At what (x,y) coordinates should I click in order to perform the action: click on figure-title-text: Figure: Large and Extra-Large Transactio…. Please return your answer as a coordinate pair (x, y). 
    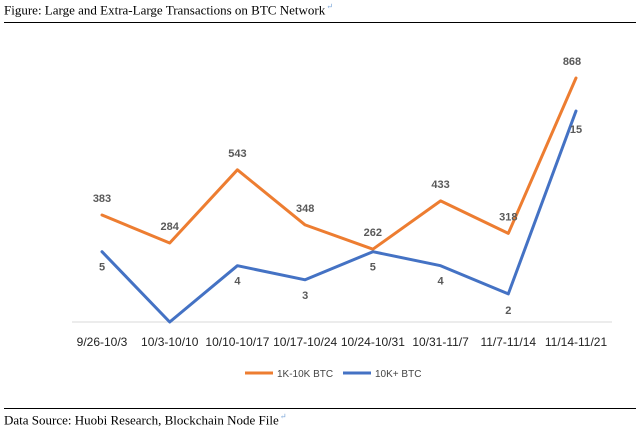
    Looking at the image, I should click on (165, 10).